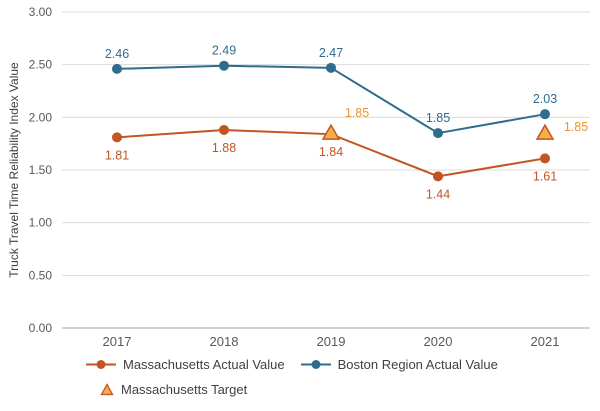  Describe the element at coordinates (438, 194) in the screenshot. I see `massachusetts-actual-value-data-label: 1.44` at that location.